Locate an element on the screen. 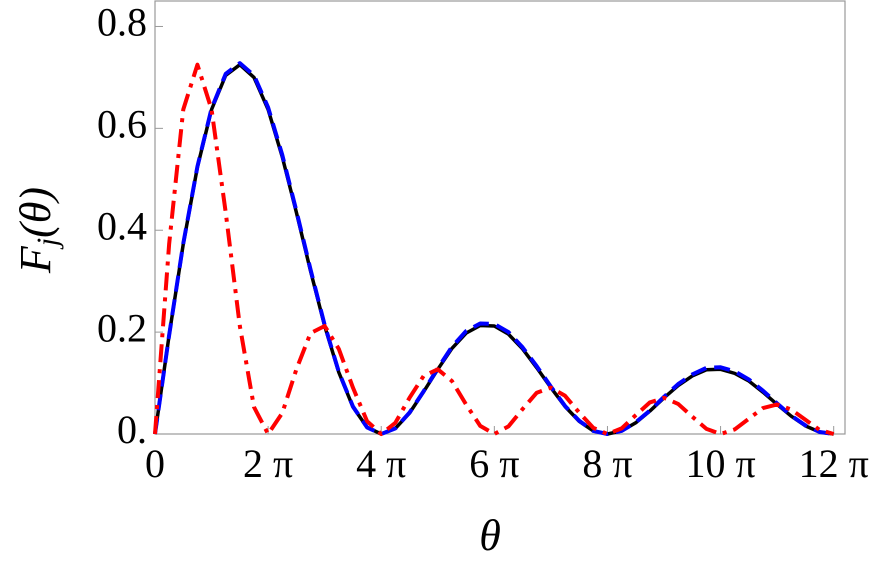  x-tick-label: 12 π is located at coordinates (834, 463).